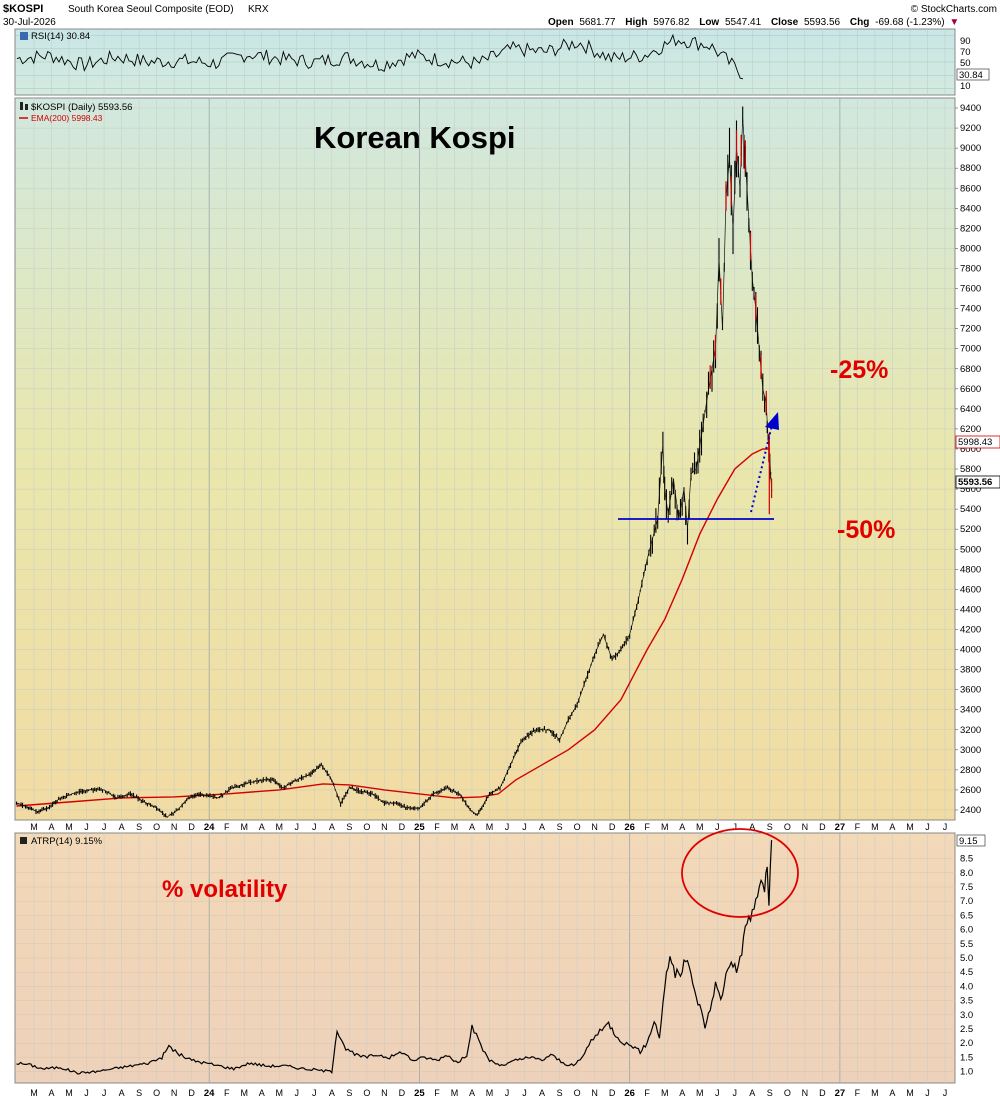 The height and width of the screenshot is (1100, 1000). What do you see at coordinates (966, 887) in the screenshot?
I see `atr-tick-label: 7.5` at bounding box center [966, 887].